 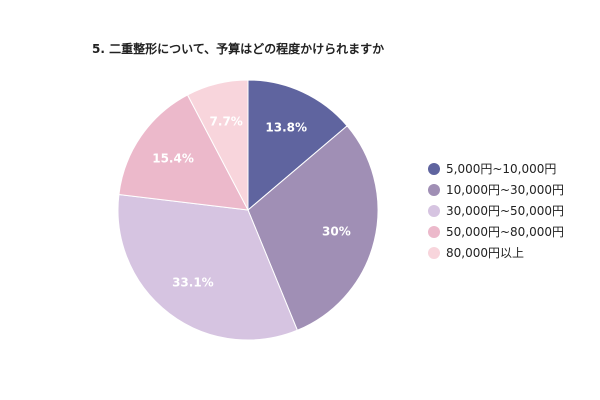 I want to click on legend-item: 5,000円~10,000円, so click(x=496, y=168).